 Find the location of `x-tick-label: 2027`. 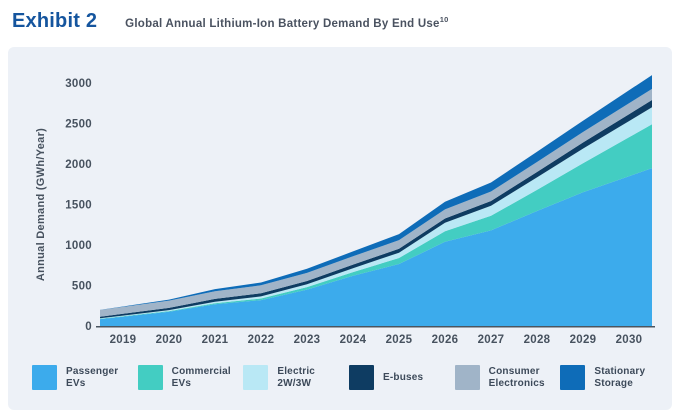

x-tick-label: 2027 is located at coordinates (491, 340).